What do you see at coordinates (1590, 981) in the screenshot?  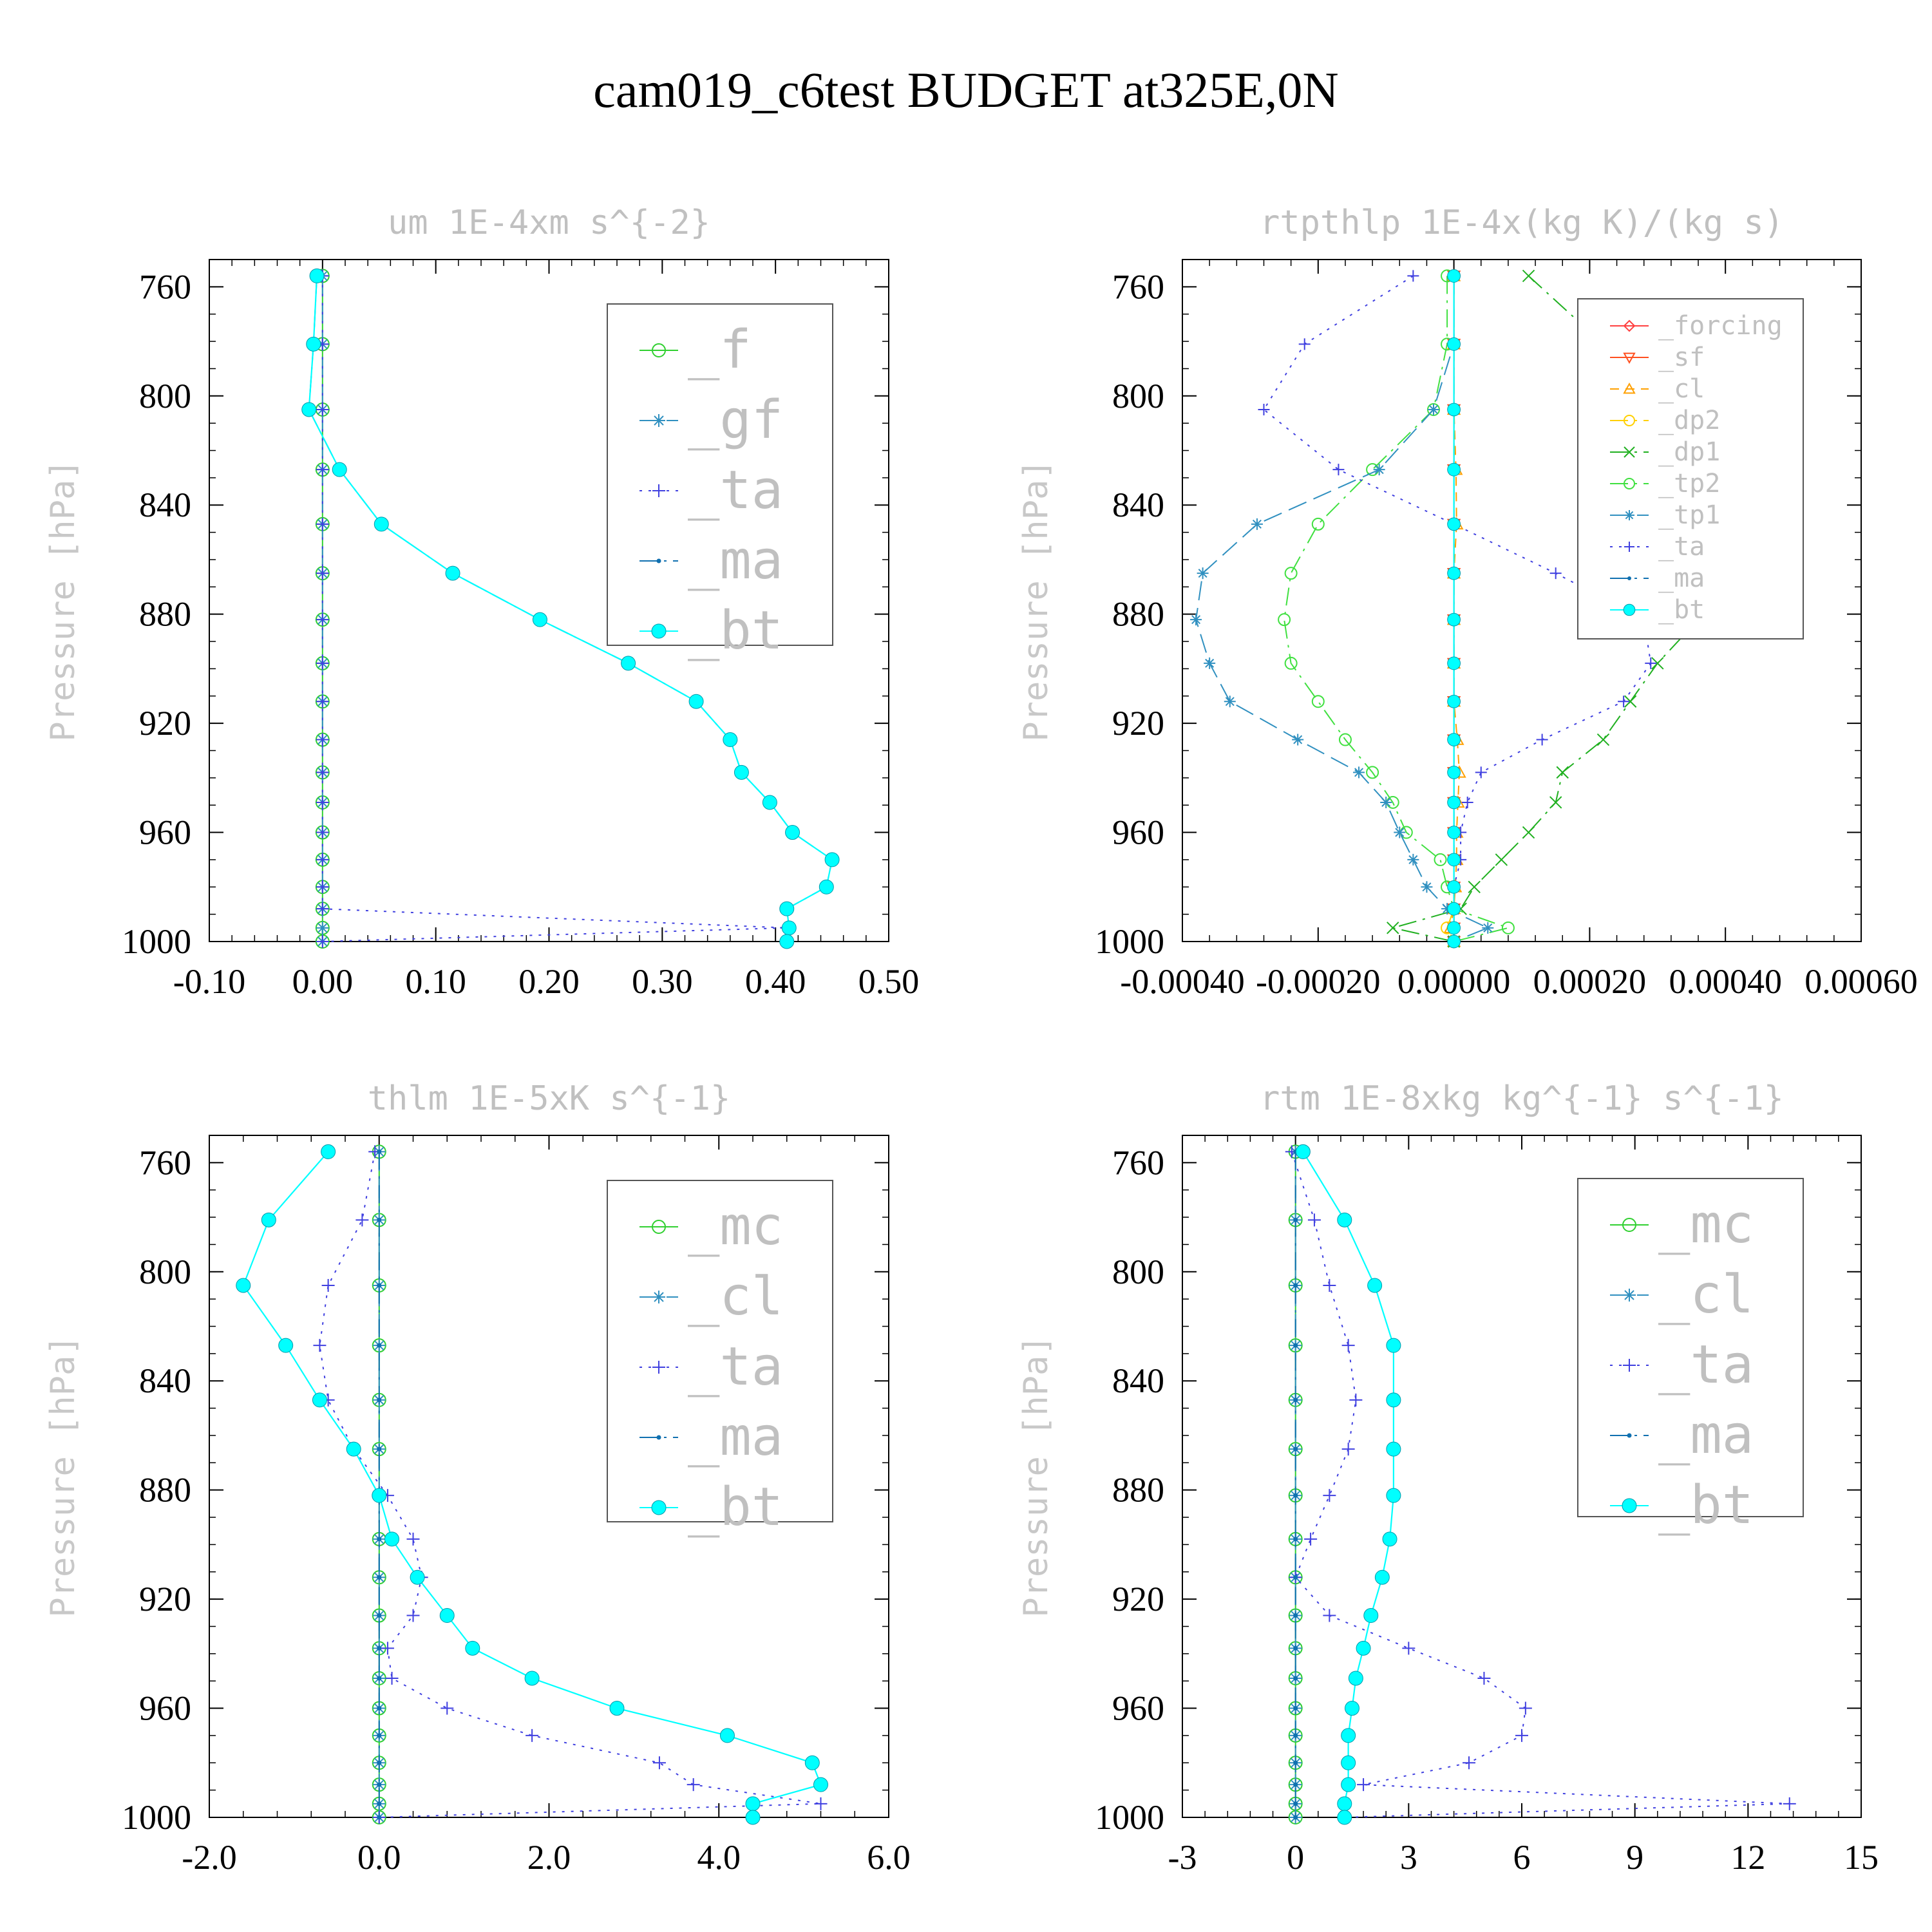 I see `x-tick-label: 0.00020` at bounding box center [1590, 981].